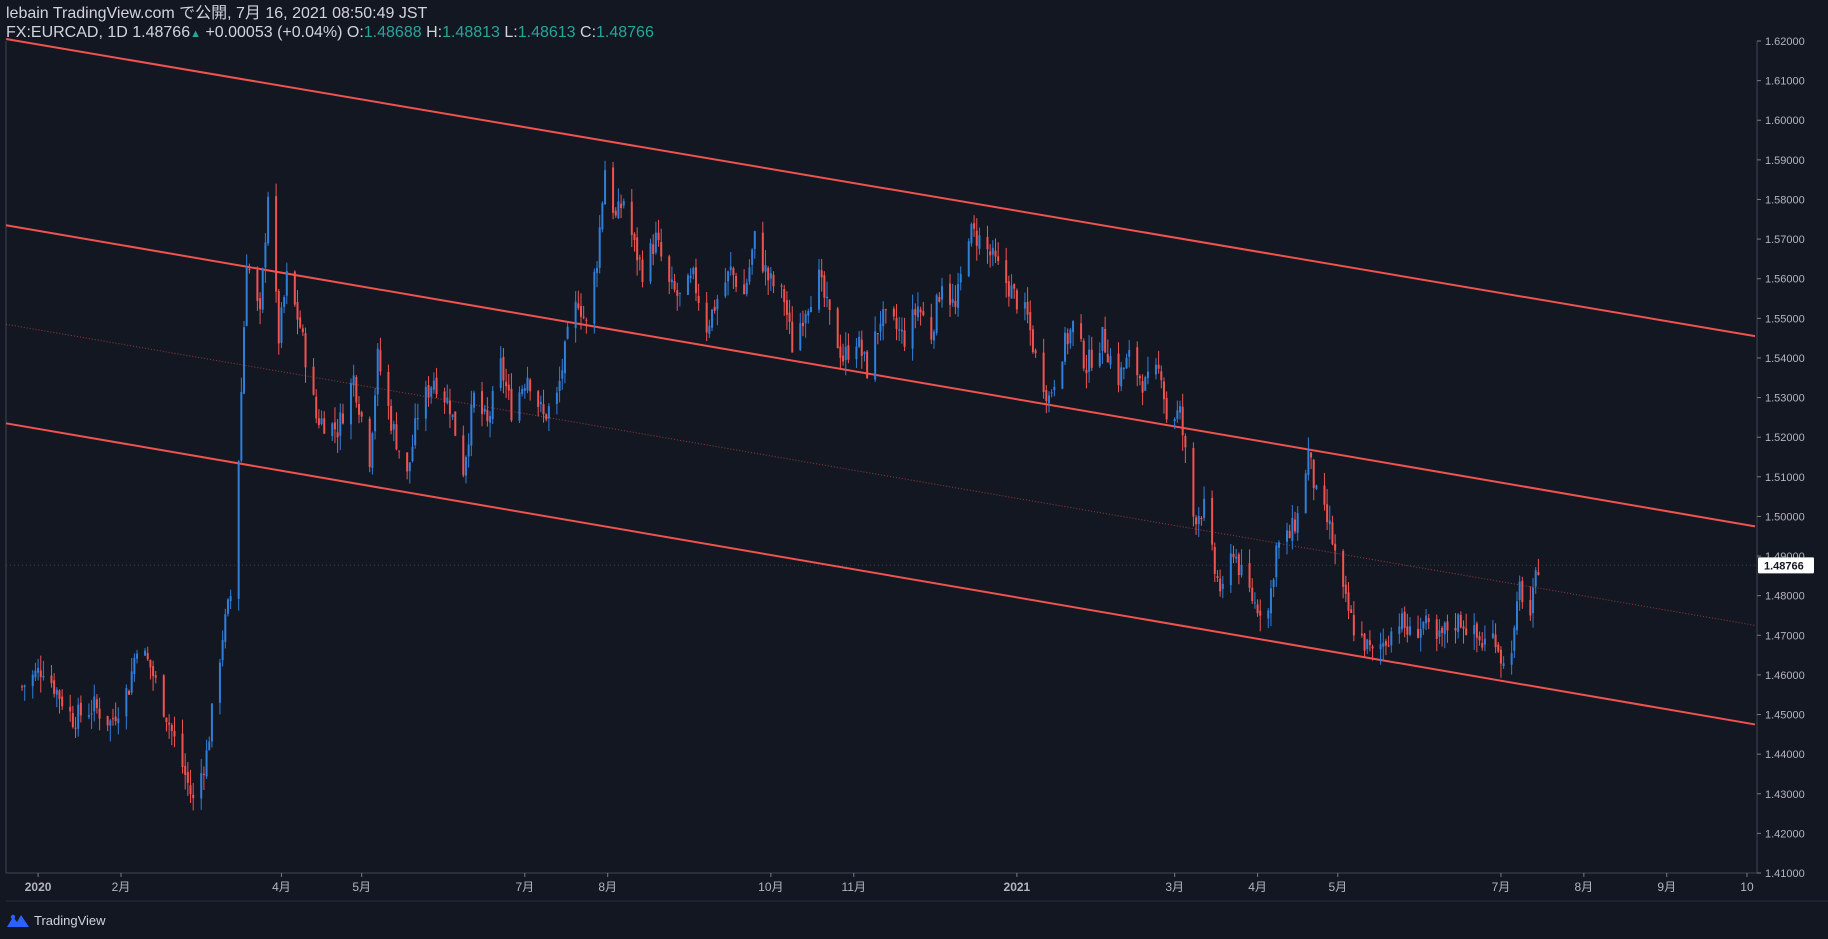  Describe the element at coordinates (889, 883) in the screenshot. I see `time-axis: 2020 2月 4月 5月 7月 8月 10月 11月 2021 3月 4月 5月 7月 8月 9月 10` at that location.